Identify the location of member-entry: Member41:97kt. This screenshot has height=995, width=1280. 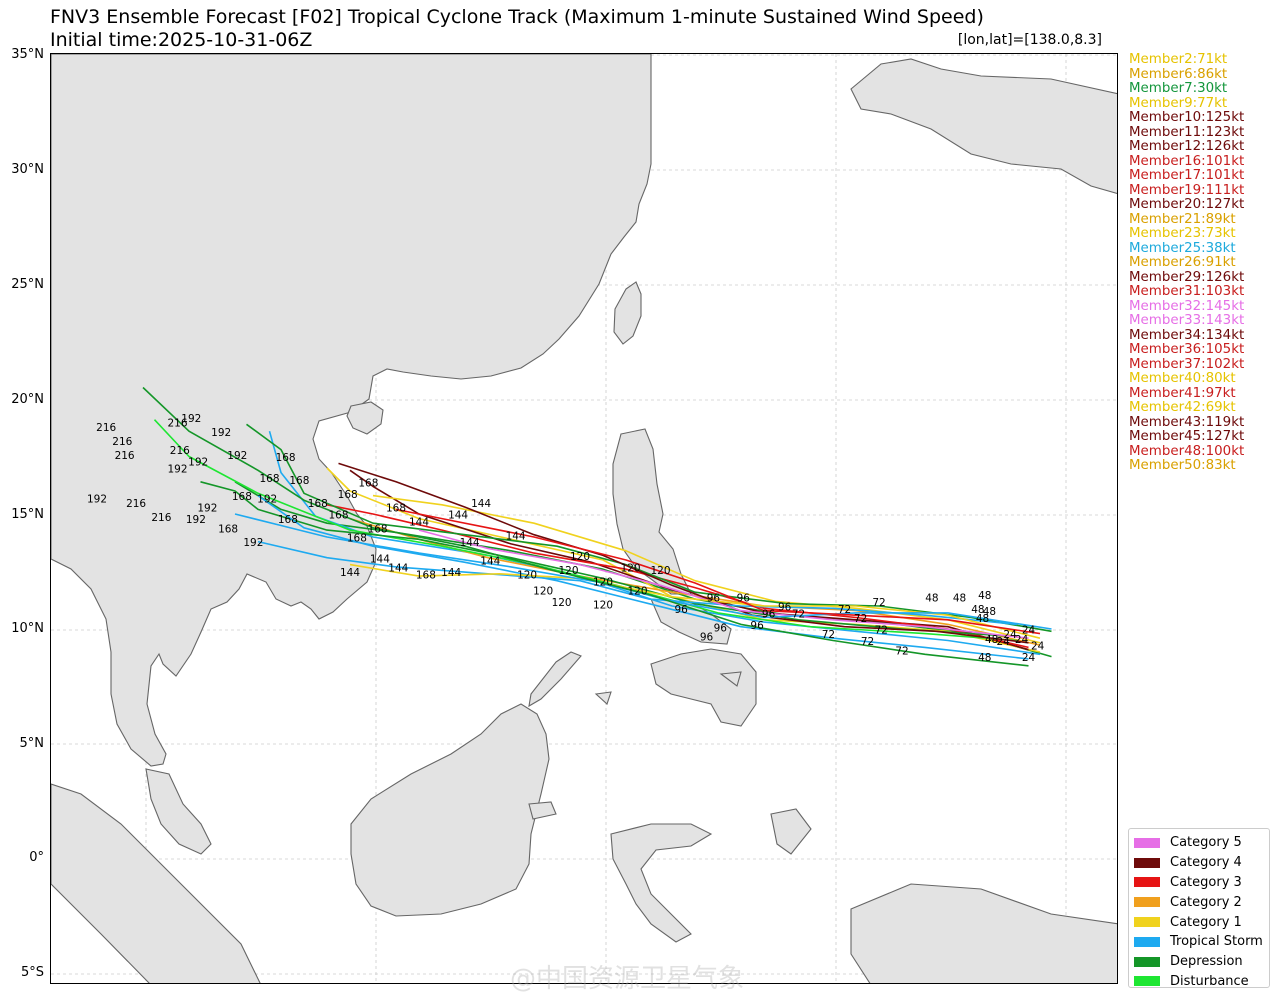
(1182, 393).